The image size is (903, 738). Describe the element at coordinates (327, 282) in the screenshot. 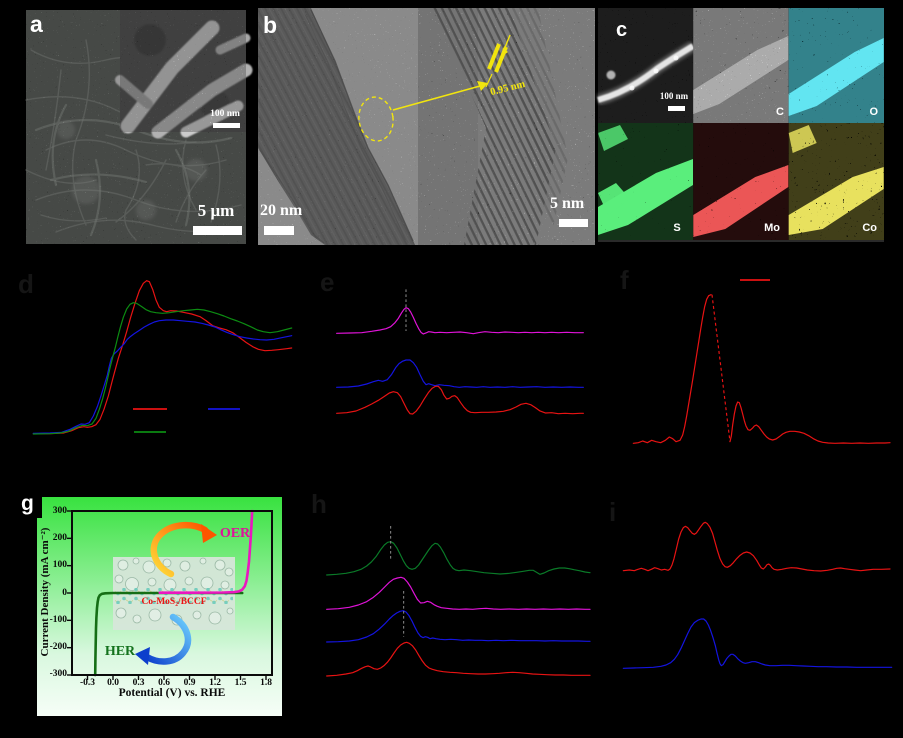

I see `panel-e-label: e` at that location.